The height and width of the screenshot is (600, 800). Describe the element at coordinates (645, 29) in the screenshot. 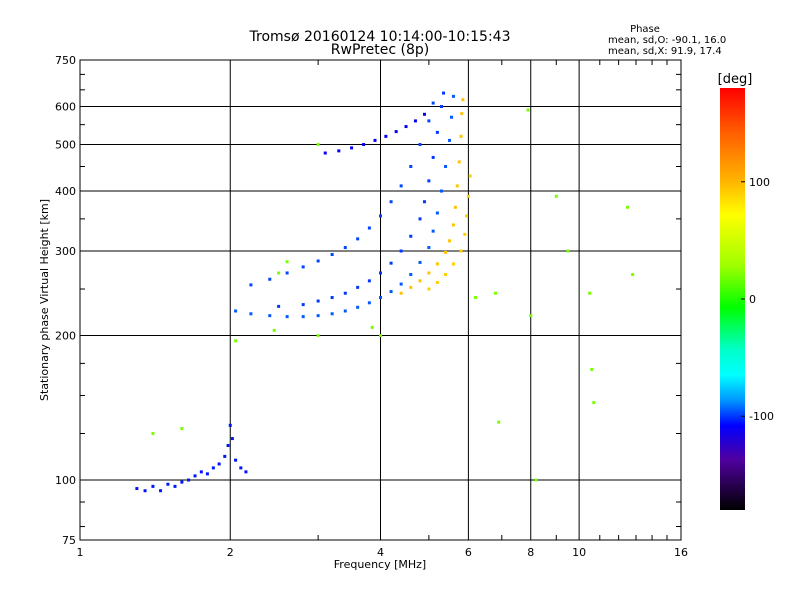

I see `phase-stats-heading: Phase` at that location.